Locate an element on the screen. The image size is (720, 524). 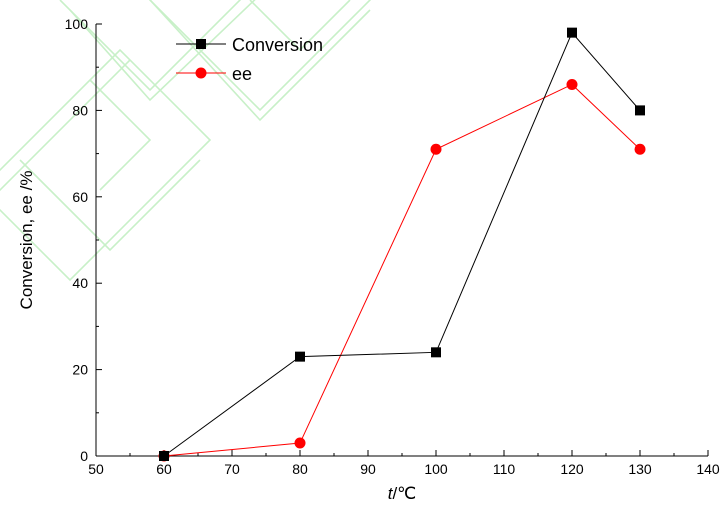
y-axis-label: Conversion, ee /% is located at coordinates (26, 240).